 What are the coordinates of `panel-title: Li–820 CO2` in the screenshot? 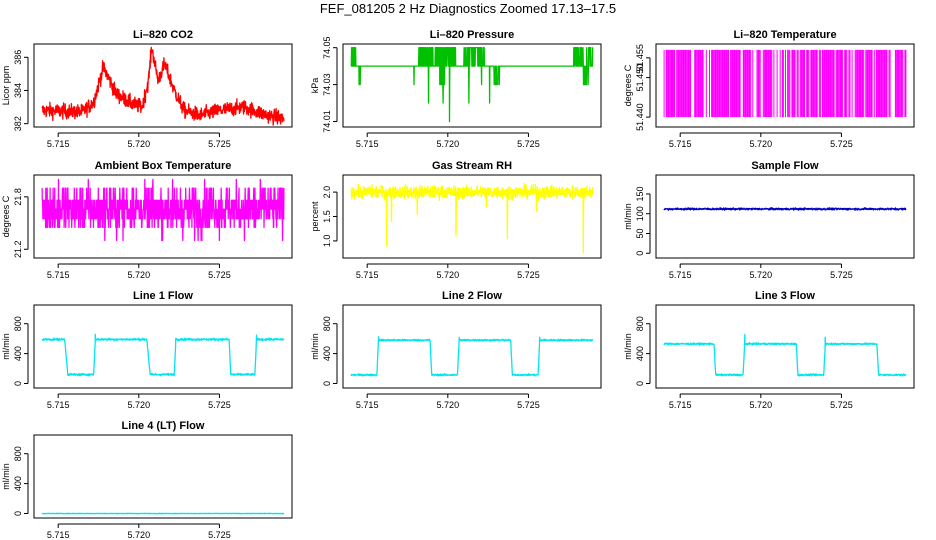 It's located at (163, 35).